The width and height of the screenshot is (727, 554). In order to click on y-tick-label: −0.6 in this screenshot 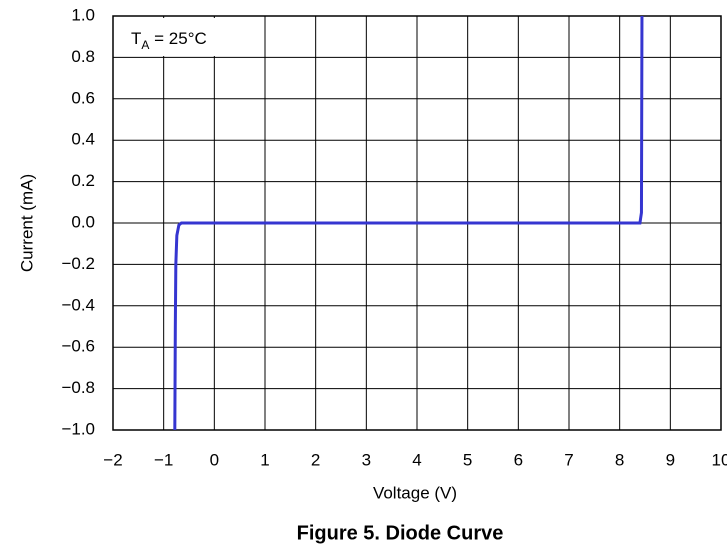, I will do `click(78, 346)`.